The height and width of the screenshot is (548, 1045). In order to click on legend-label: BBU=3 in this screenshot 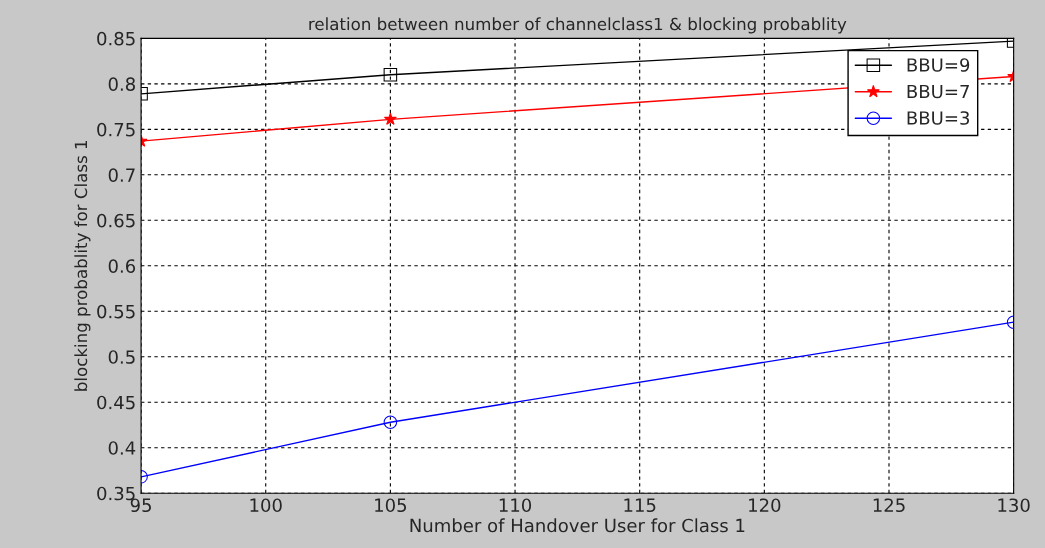, I will do `click(938, 118)`.